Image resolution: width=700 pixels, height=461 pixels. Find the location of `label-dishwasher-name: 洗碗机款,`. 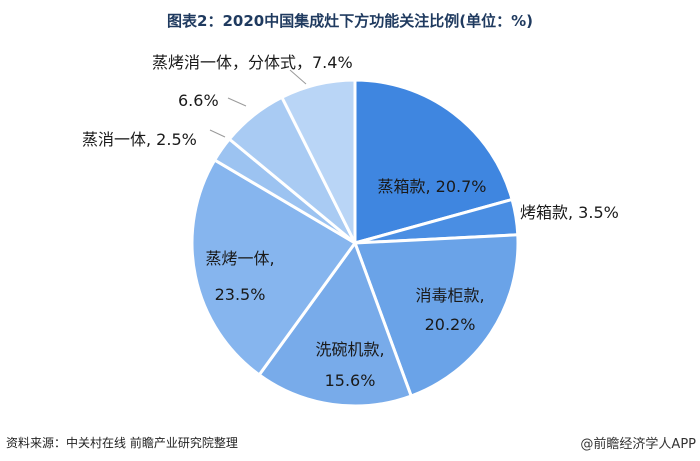

label-dishwasher-name: 洗碗机款, is located at coordinates (349, 349).